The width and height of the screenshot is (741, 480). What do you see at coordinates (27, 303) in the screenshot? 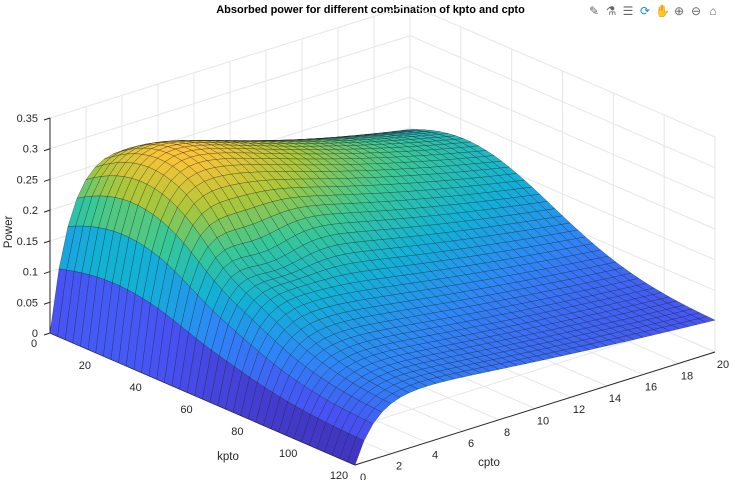
I see `z-tick-label: 0.05` at bounding box center [27, 303].